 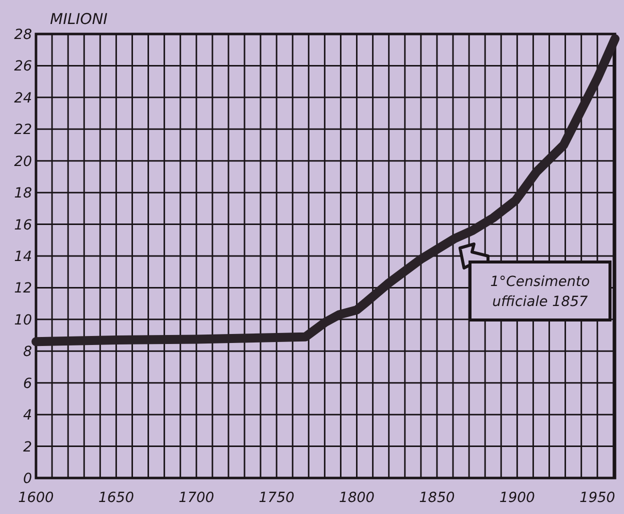 I want to click on y-tick-label: 22, so click(x=23, y=130).